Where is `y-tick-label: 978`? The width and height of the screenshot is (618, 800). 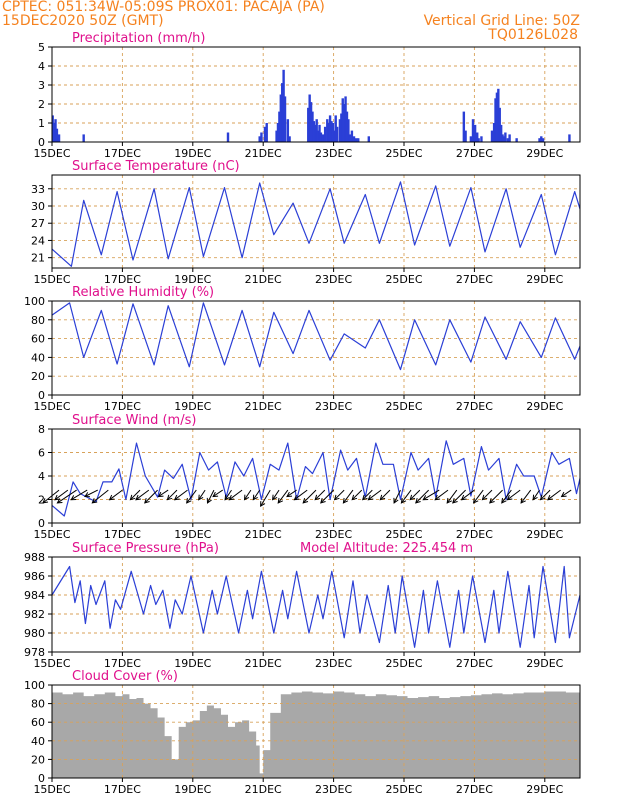 y-tick-label: 978 is located at coordinates (34, 652).